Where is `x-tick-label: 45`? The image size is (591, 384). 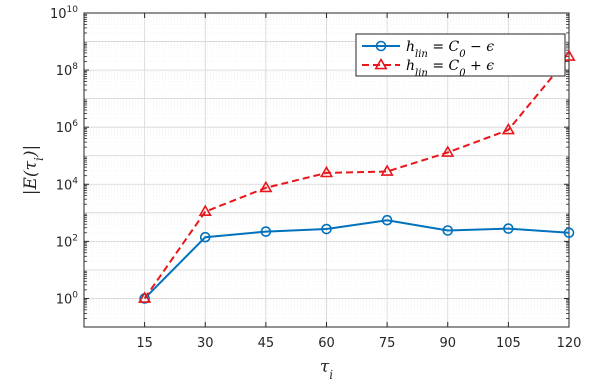
x-tick-label: 45 is located at coordinates (266, 343).